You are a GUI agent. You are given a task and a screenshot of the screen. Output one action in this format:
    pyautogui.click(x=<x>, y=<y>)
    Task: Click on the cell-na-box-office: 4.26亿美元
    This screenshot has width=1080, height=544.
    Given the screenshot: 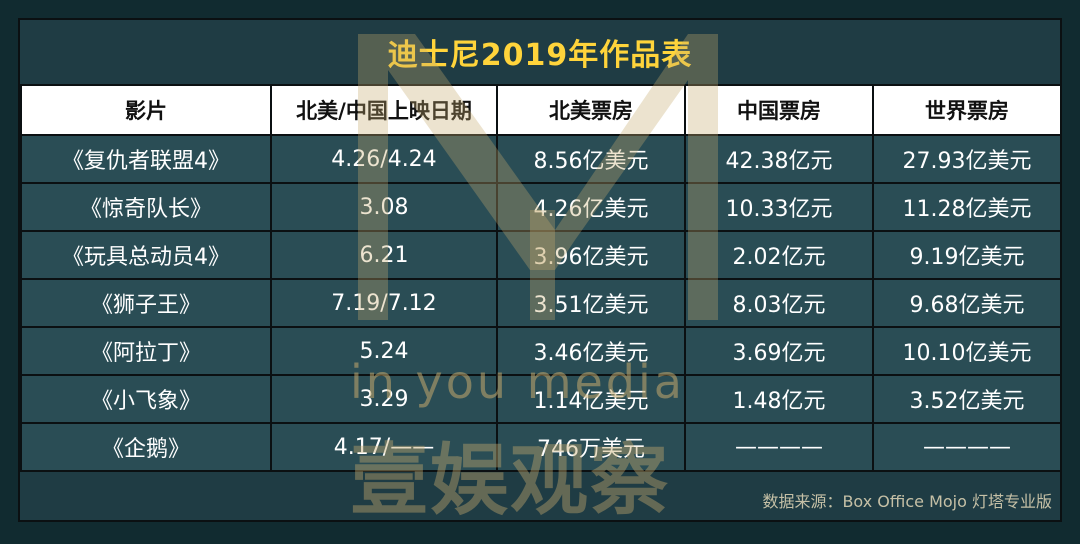 What is the action you would take?
    pyautogui.click(x=591, y=207)
    